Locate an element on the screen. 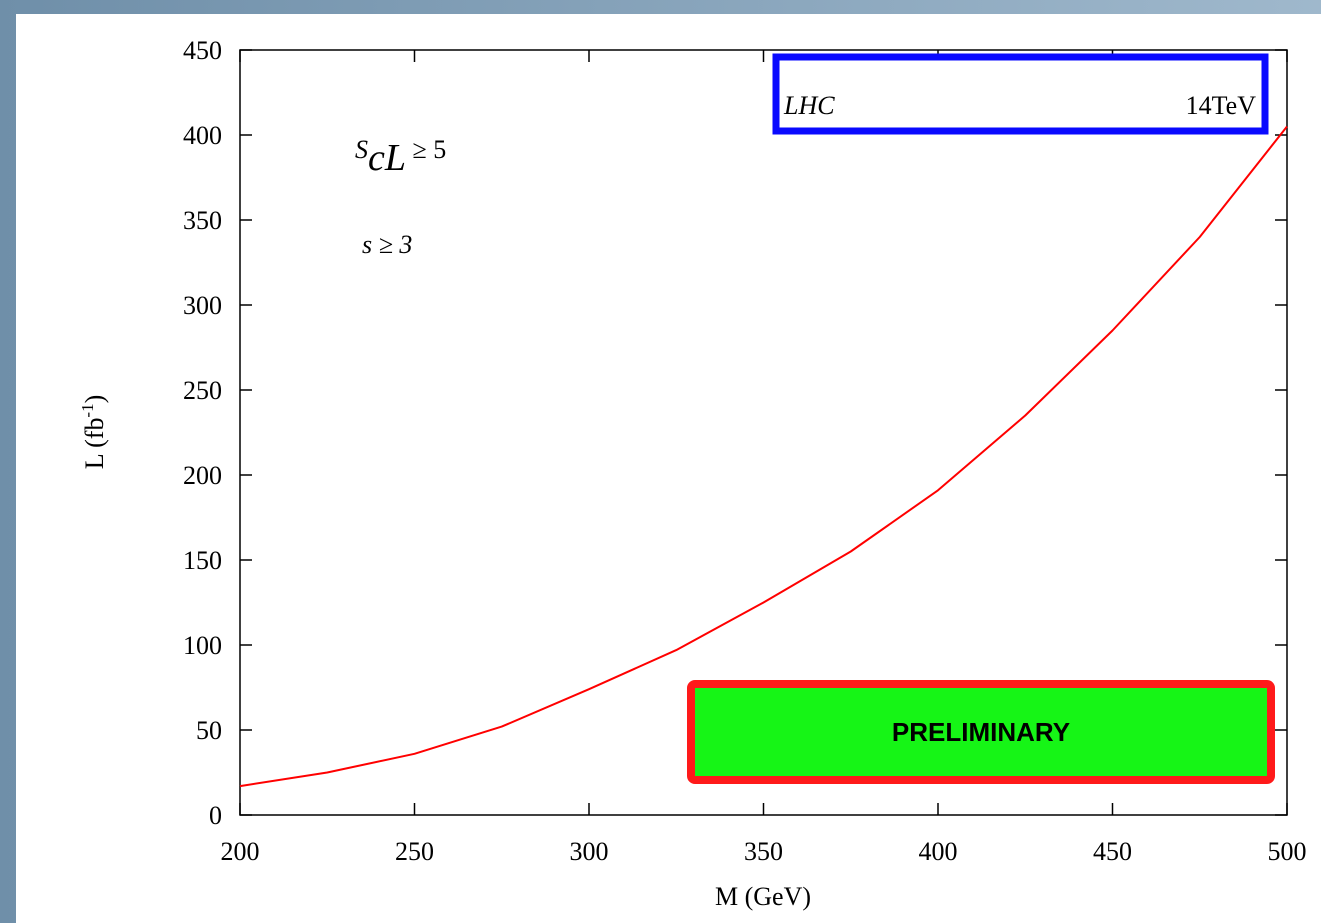 The height and width of the screenshot is (923, 1321). x-tick-label: 500 is located at coordinates (1287, 851).